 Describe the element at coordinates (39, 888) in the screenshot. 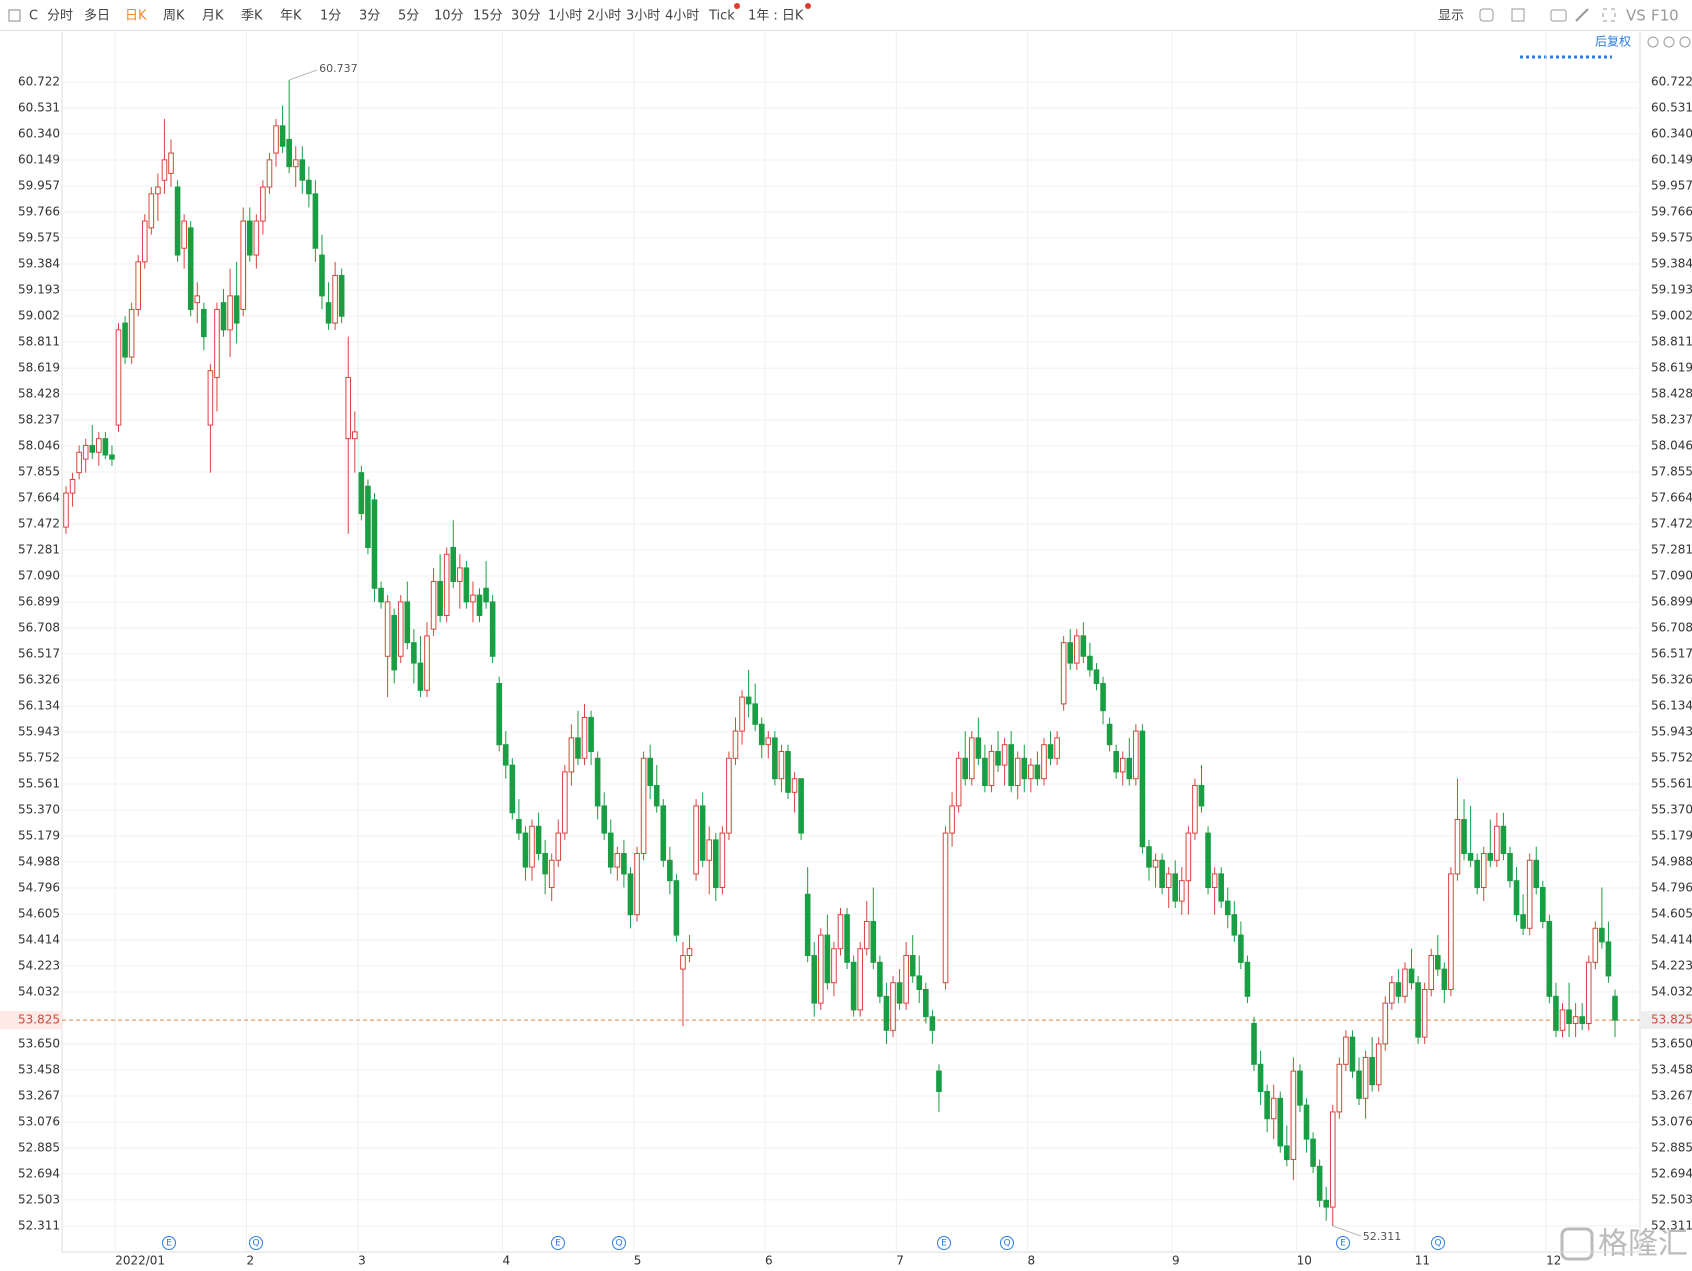

I see `y-tick-label: 54.796` at that location.